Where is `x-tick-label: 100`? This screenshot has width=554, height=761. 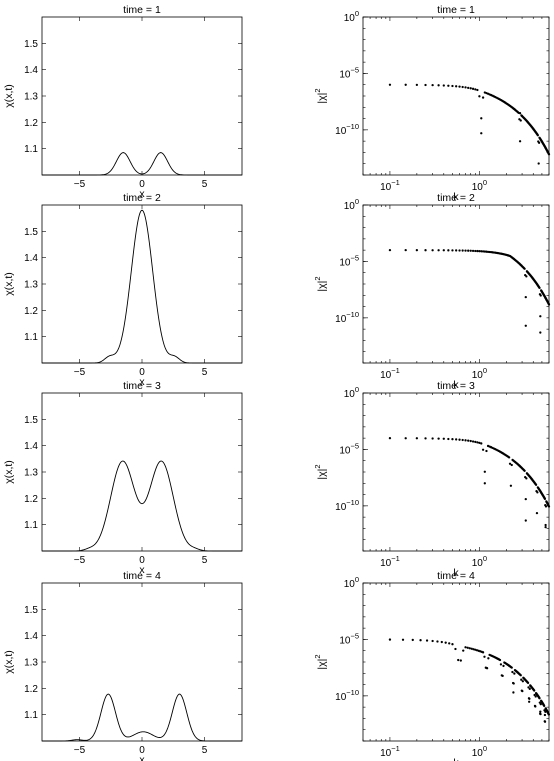 x-tick-label: 100 is located at coordinates (479, 185).